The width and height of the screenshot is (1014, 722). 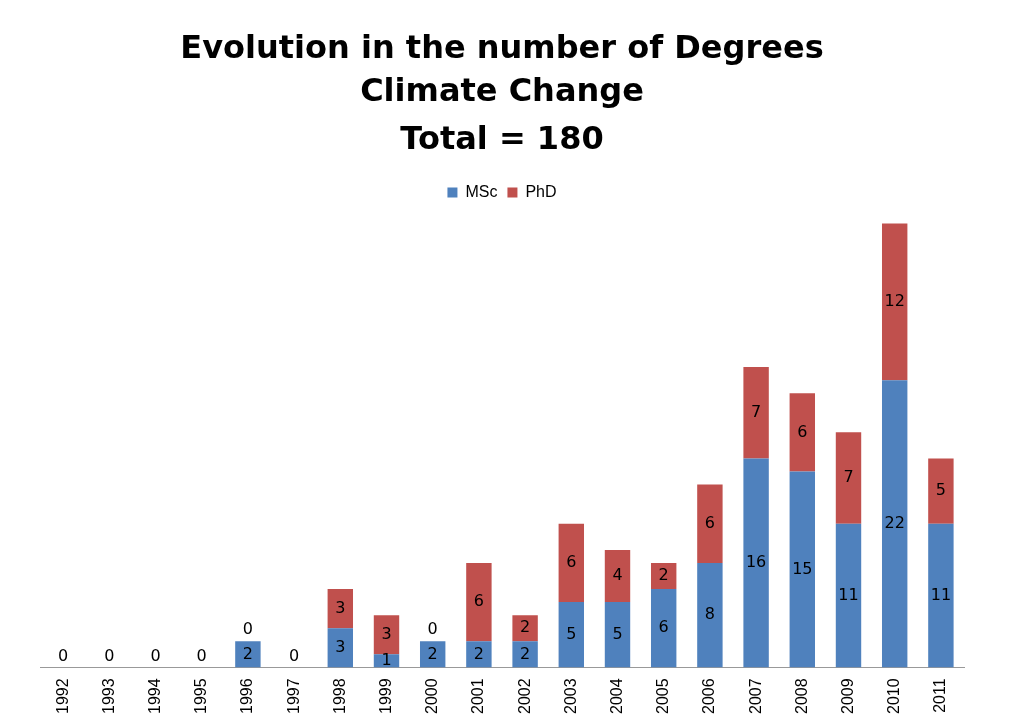 What do you see at coordinates (154, 696) in the screenshot?
I see `x-tick-label: 1994` at bounding box center [154, 696].